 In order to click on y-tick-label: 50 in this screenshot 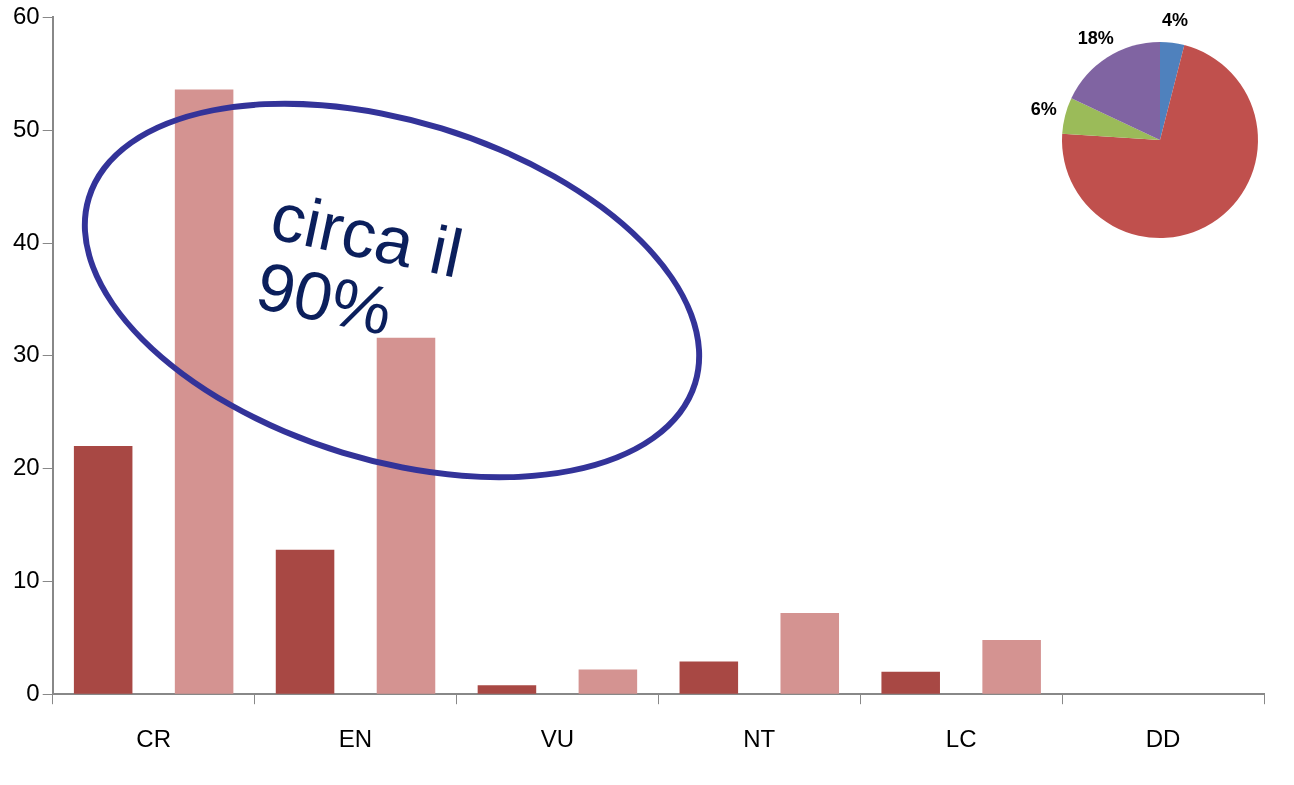, I will do `click(26, 128)`.